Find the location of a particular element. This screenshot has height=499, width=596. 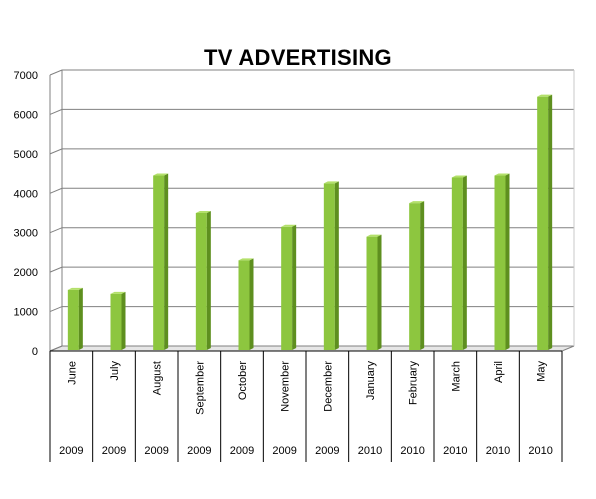

x-tick-label-month: October is located at coordinates (243, 380).